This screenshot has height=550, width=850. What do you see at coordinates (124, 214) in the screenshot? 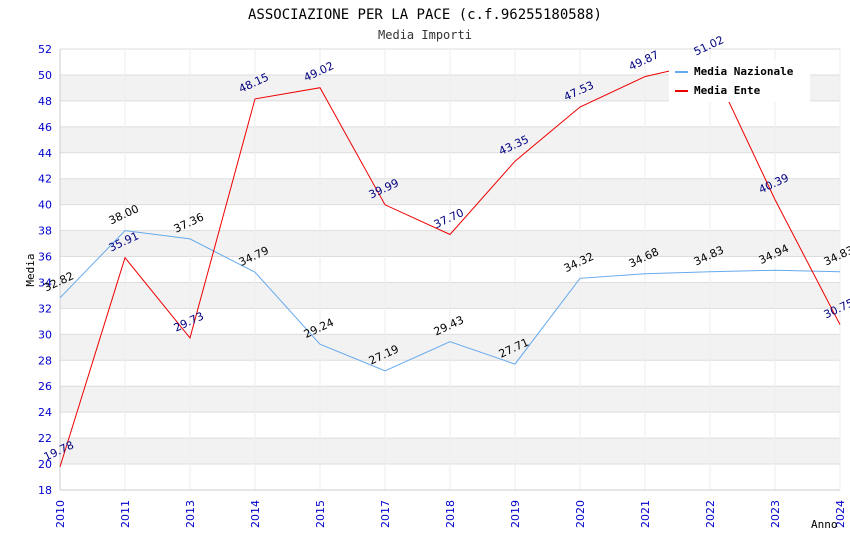
I see `data-label: 38.00` at bounding box center [124, 214].